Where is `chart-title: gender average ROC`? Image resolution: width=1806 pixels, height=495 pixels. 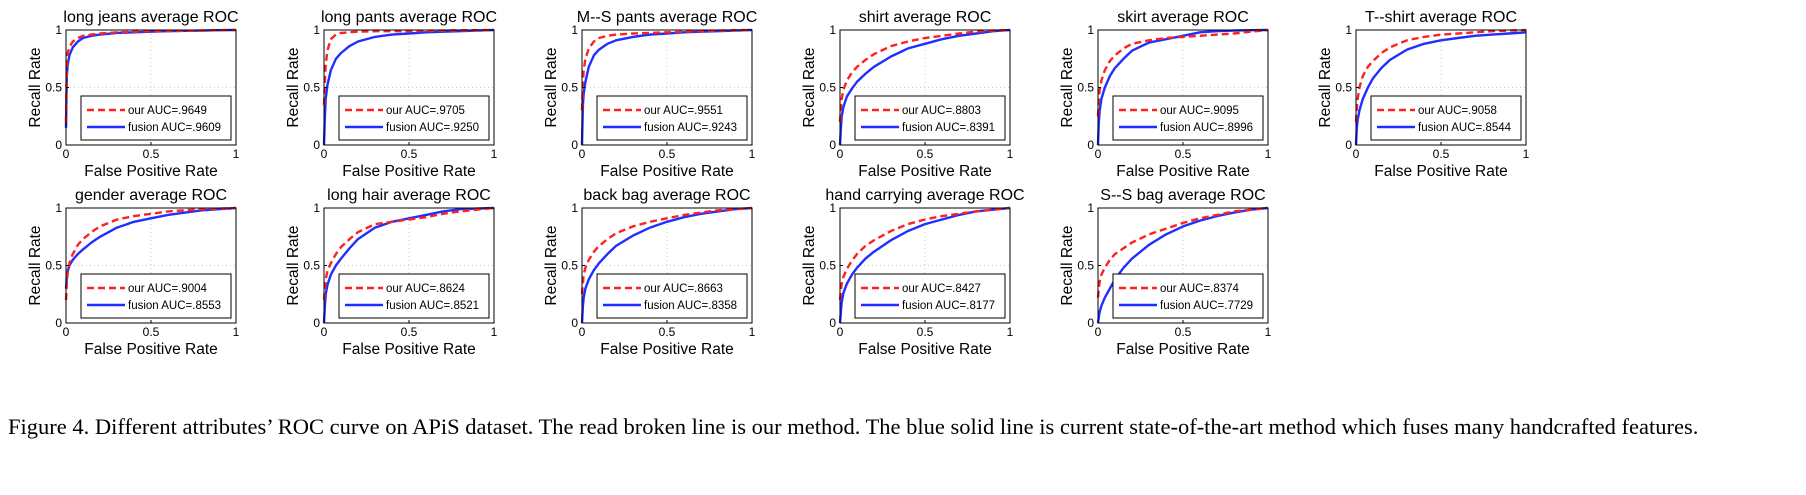 chart-title: gender average ROC is located at coordinates (151, 195).